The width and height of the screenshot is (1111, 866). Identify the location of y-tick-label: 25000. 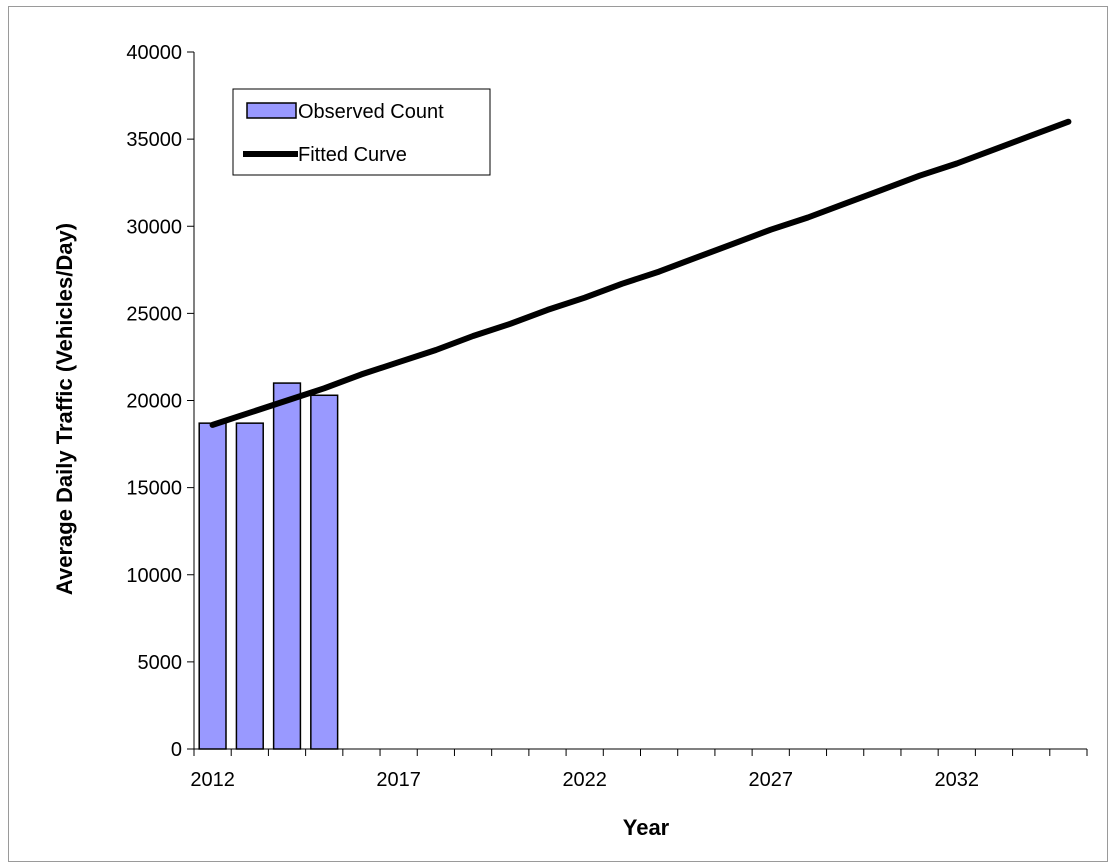
(154, 314).